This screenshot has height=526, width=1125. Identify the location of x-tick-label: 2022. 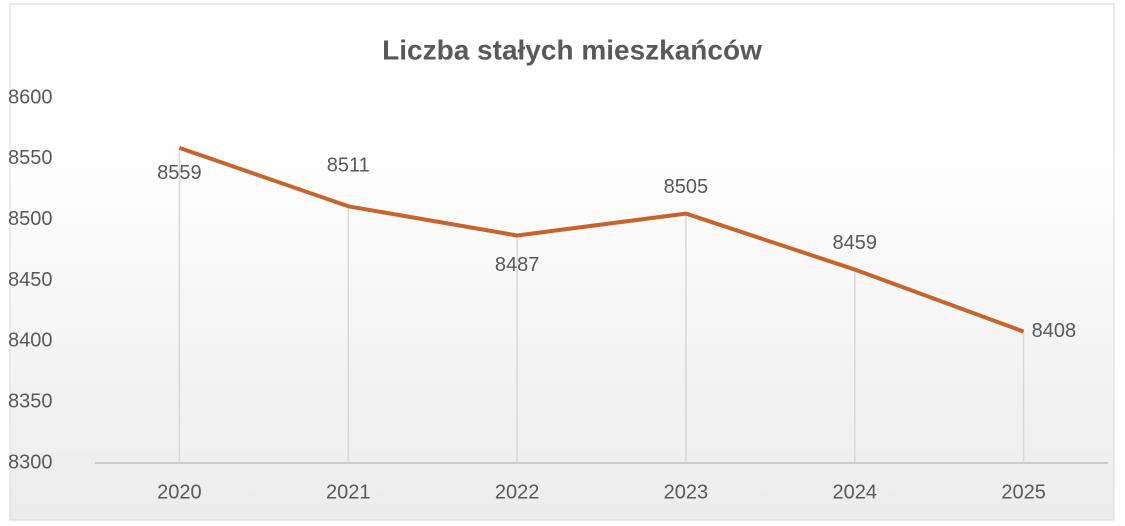
(517, 492).